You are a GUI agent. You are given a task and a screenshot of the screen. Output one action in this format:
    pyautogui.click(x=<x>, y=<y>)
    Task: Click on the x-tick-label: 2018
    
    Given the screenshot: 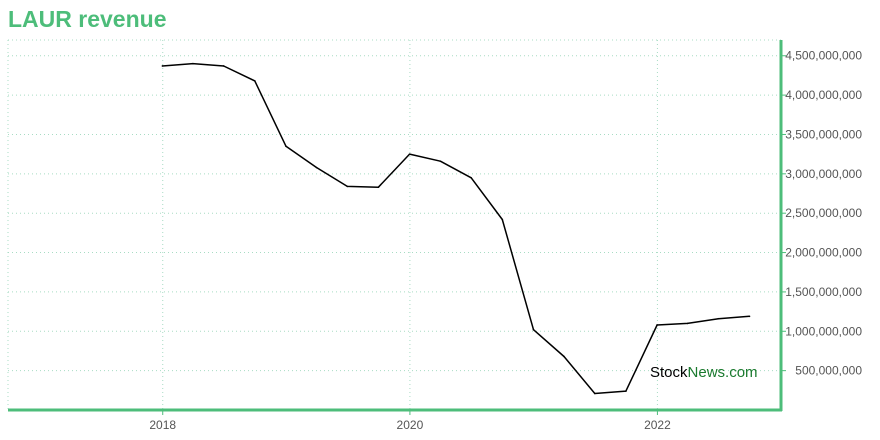 What is the action you would take?
    pyautogui.click(x=162, y=425)
    